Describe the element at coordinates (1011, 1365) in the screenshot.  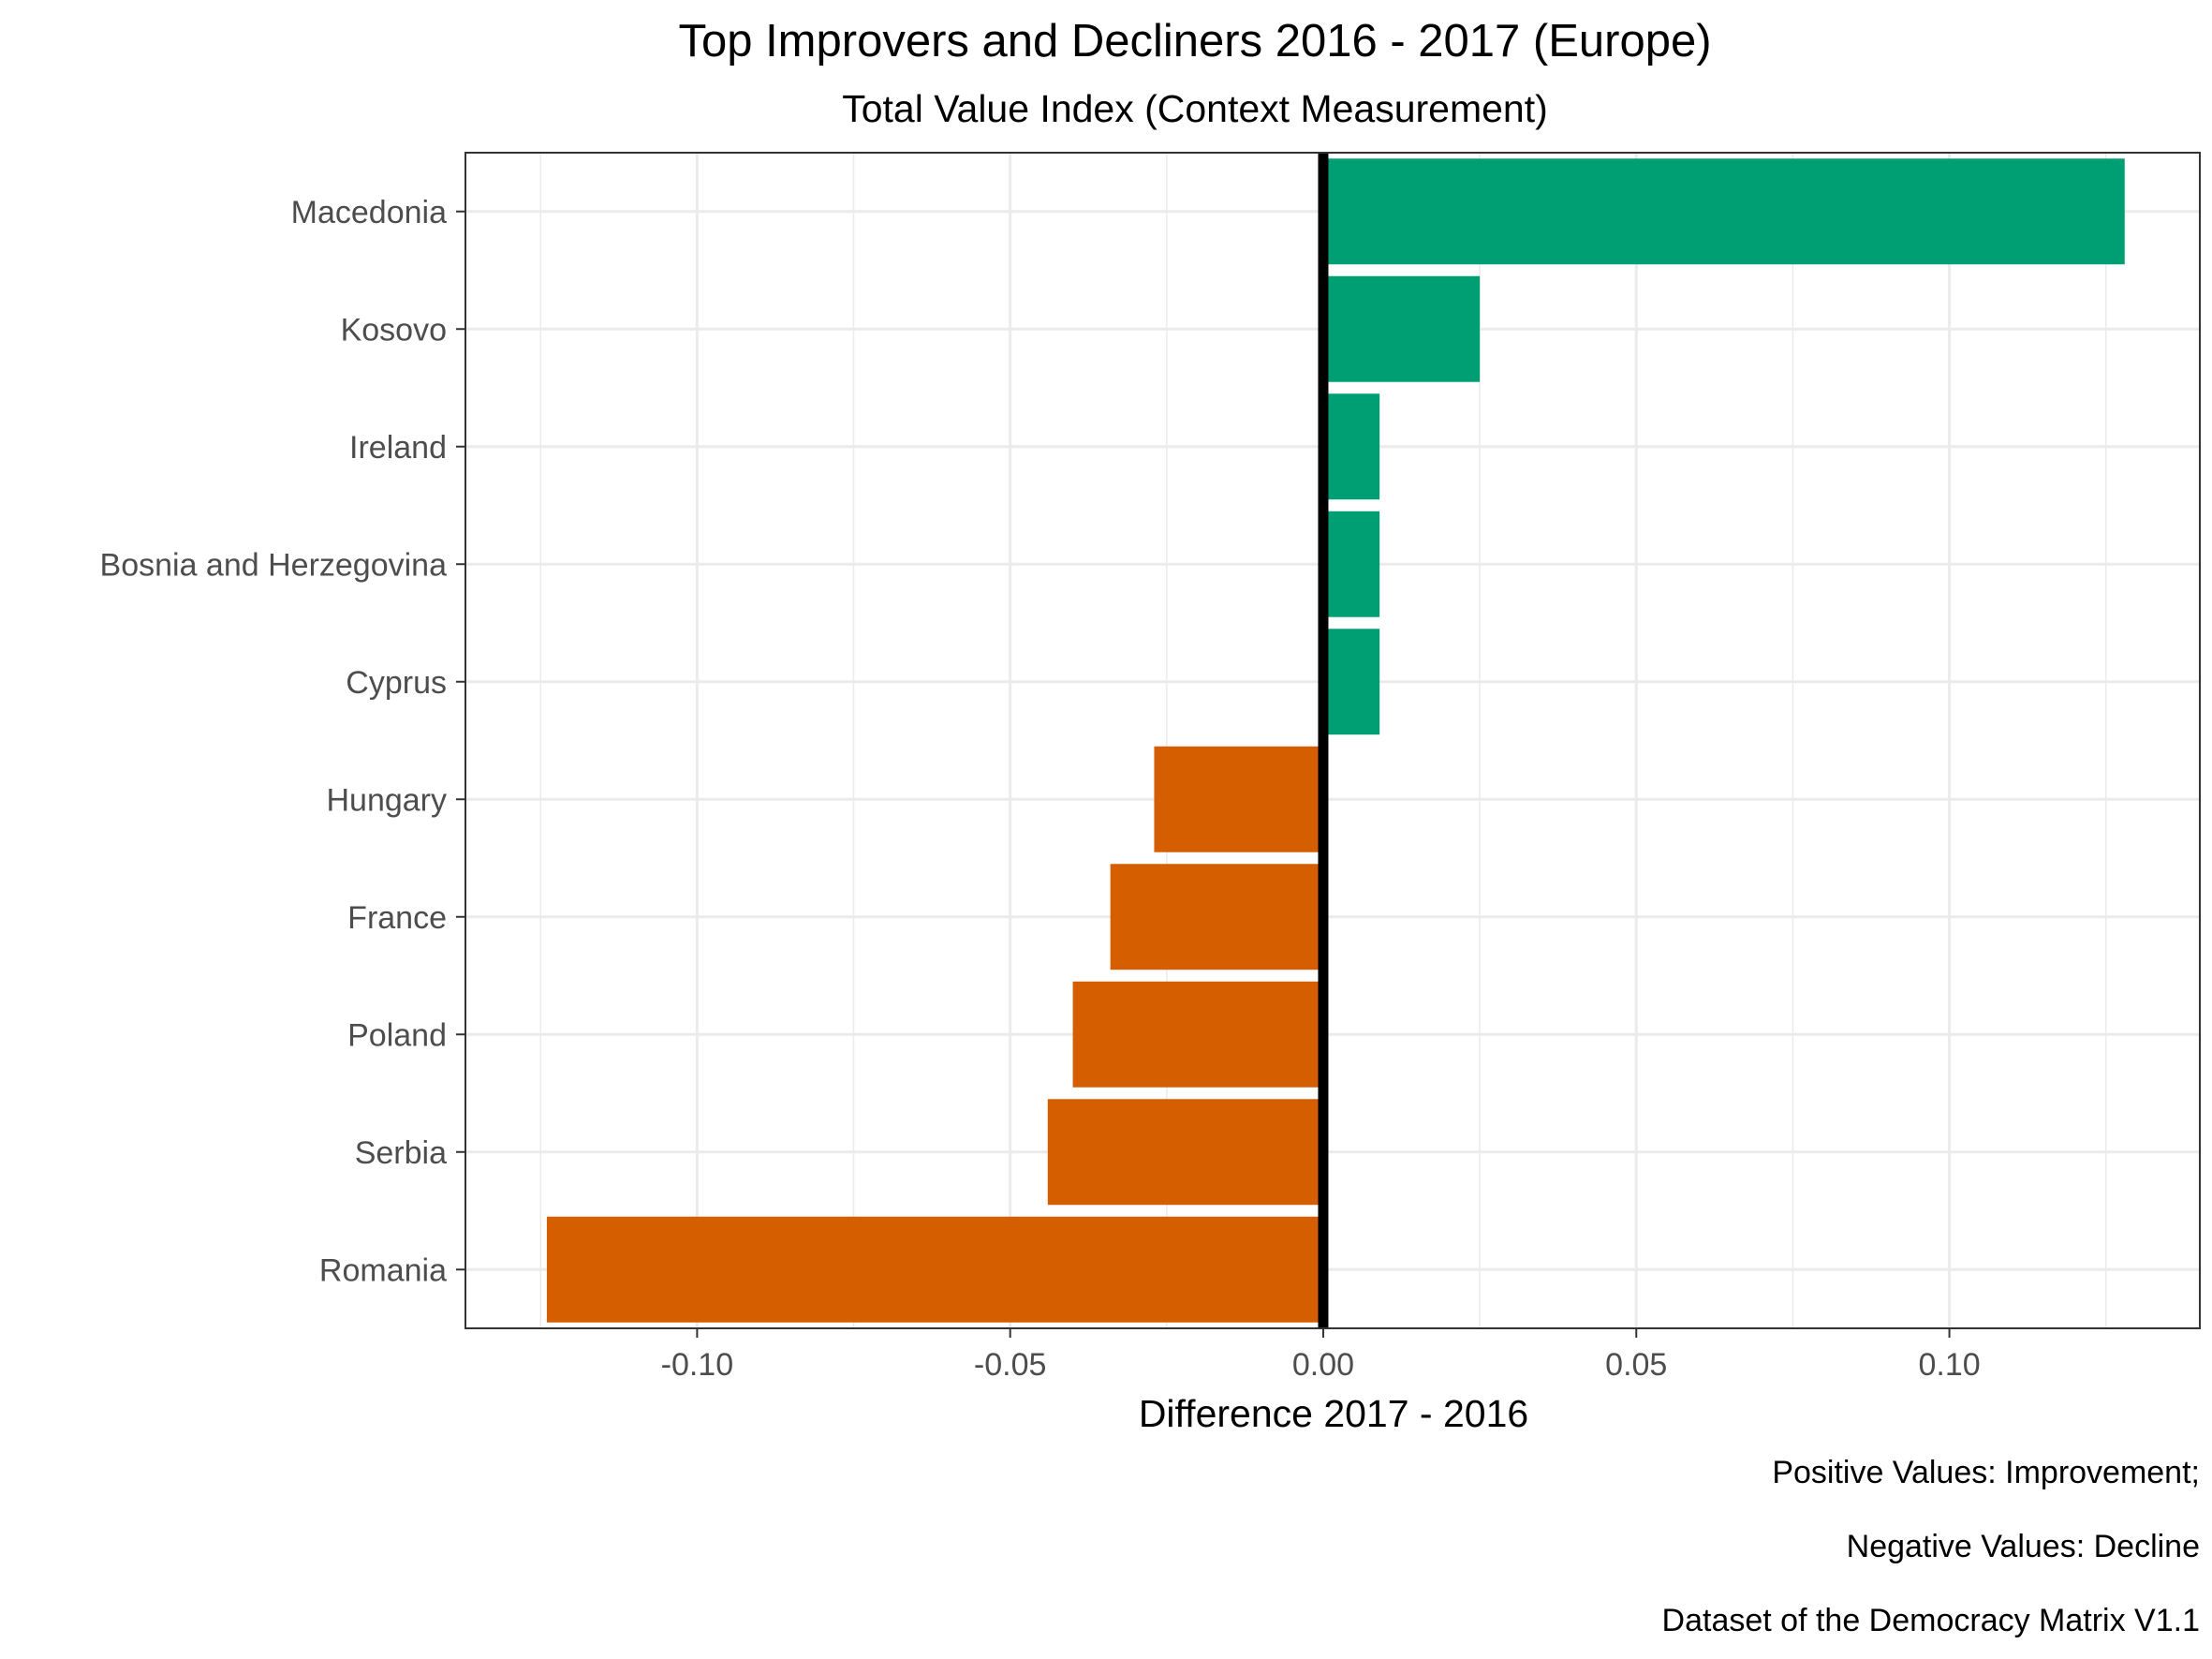
I see `x-tick-label: -0.05` at that location.